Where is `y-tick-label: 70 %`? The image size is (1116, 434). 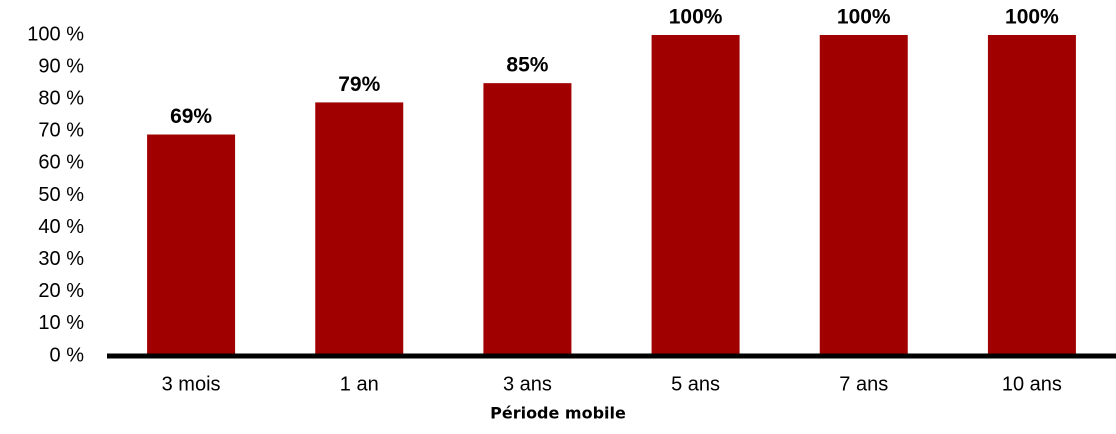 y-tick-label: 70 % is located at coordinates (61, 131).